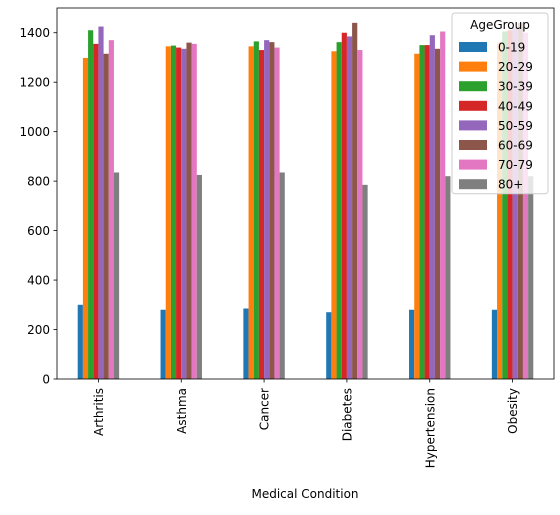  What do you see at coordinates (448, 277) in the screenshot?
I see `bar-hypertension-80plus` at bounding box center [448, 277].